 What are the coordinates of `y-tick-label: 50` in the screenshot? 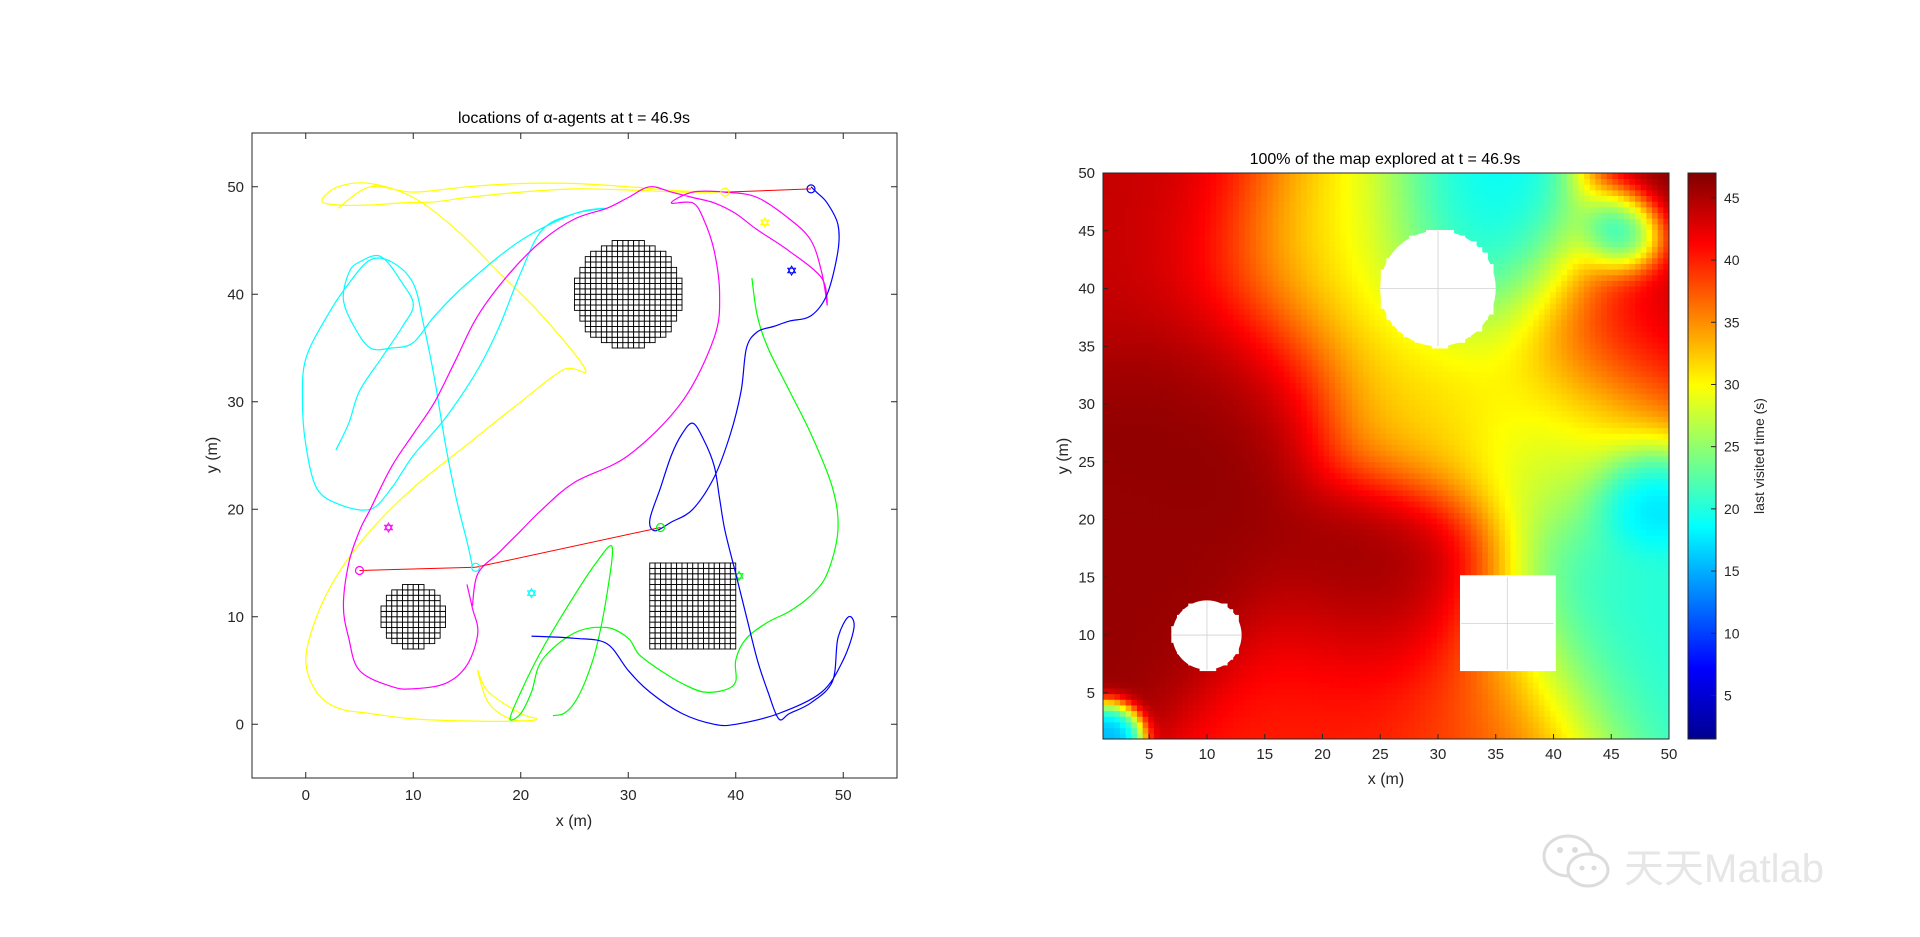 It's located at (235, 187).